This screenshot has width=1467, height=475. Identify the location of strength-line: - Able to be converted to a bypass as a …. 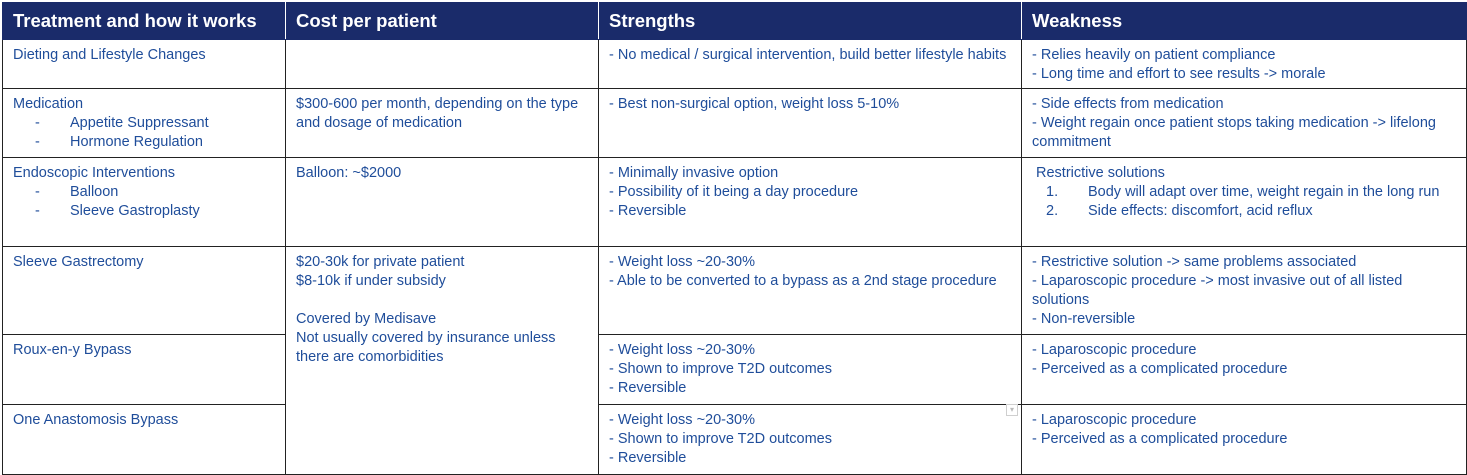
(803, 281).